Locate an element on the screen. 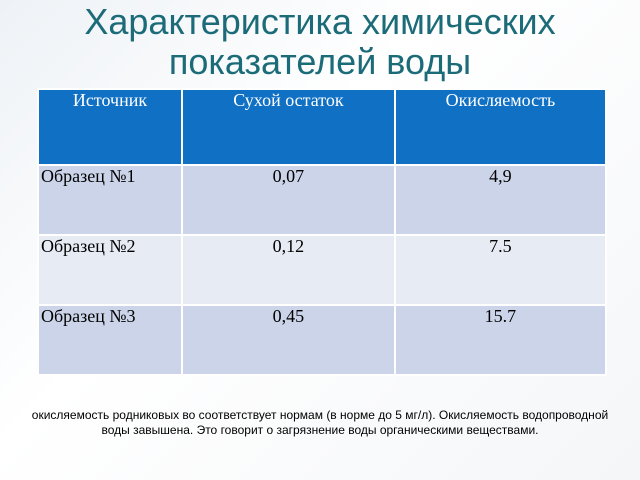  cell: Образец №2 is located at coordinates (110, 270).